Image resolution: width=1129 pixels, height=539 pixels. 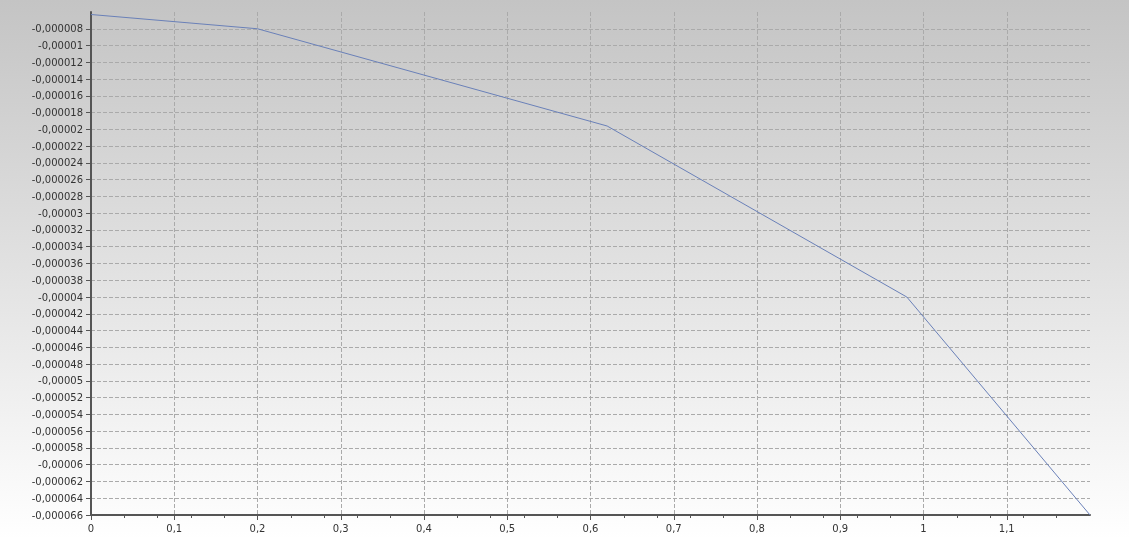 What do you see at coordinates (60, 381) in the screenshot?
I see `y-tick-label: -0,00005` at bounding box center [60, 381].